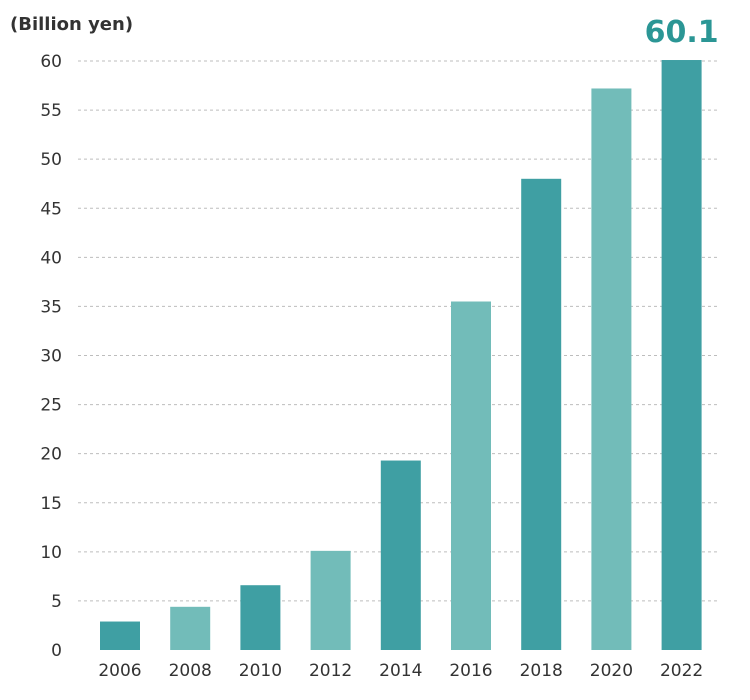 This screenshot has height=700, width=750. I want to click on y-axis-unit-label: (Billion yen), so click(71, 24).